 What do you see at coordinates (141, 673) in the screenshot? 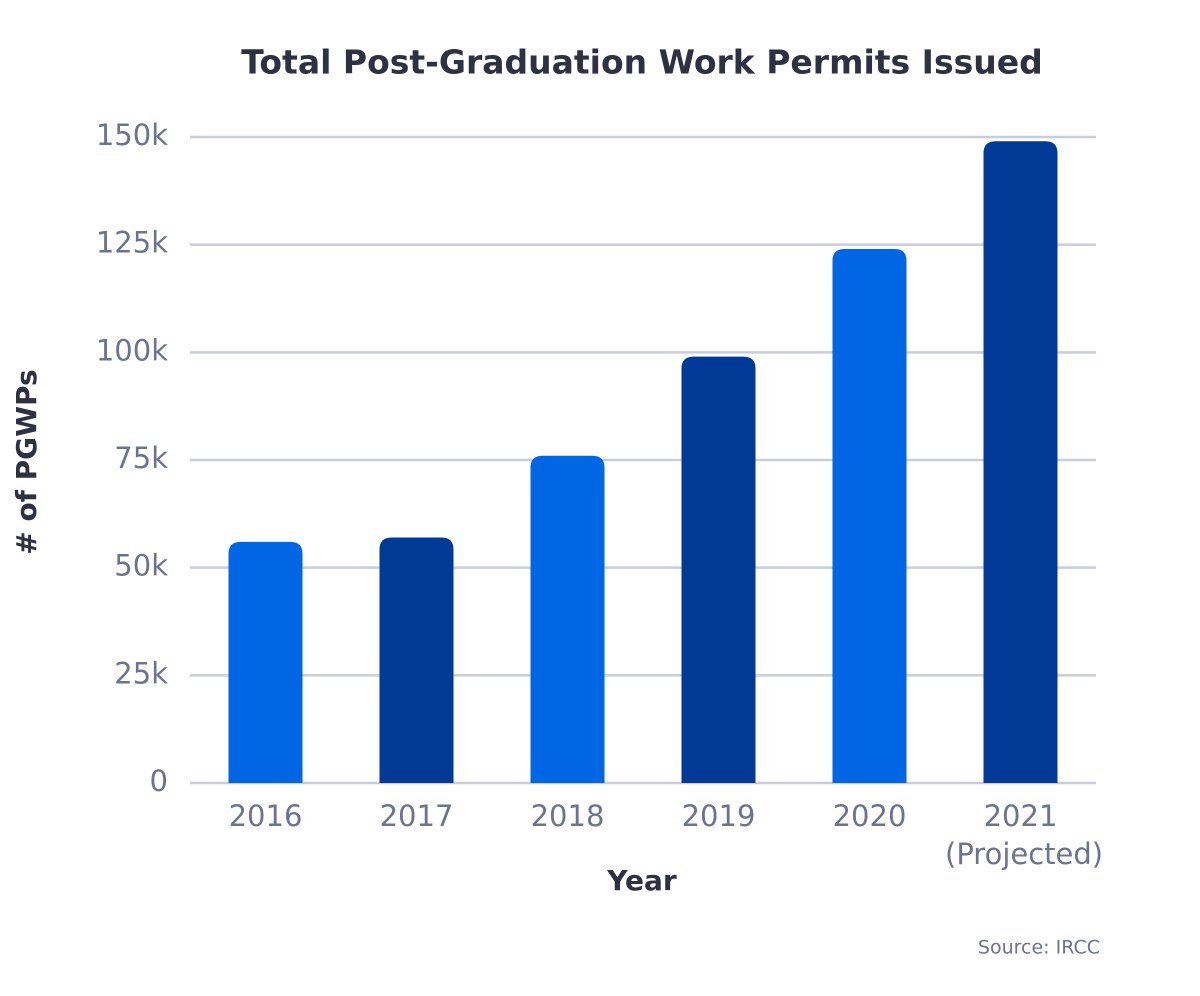
I see `y-tick-label: 25k` at bounding box center [141, 673].